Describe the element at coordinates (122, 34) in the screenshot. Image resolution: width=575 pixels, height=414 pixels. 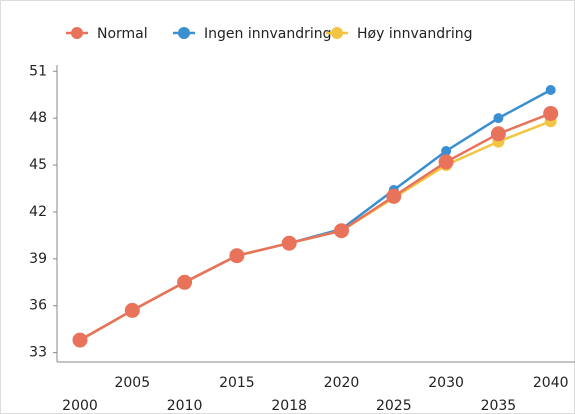
I see `legend-label: Normal` at that location.